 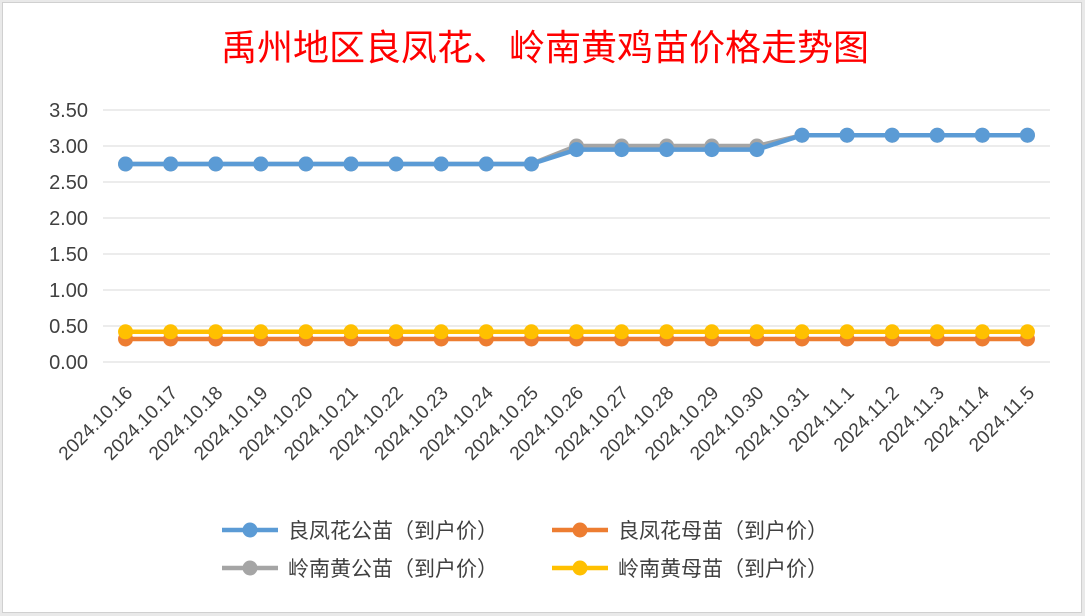 What do you see at coordinates (723, 569) in the screenshot?
I see `legend-label: 岭南黄母苗（到户价）` at bounding box center [723, 569].